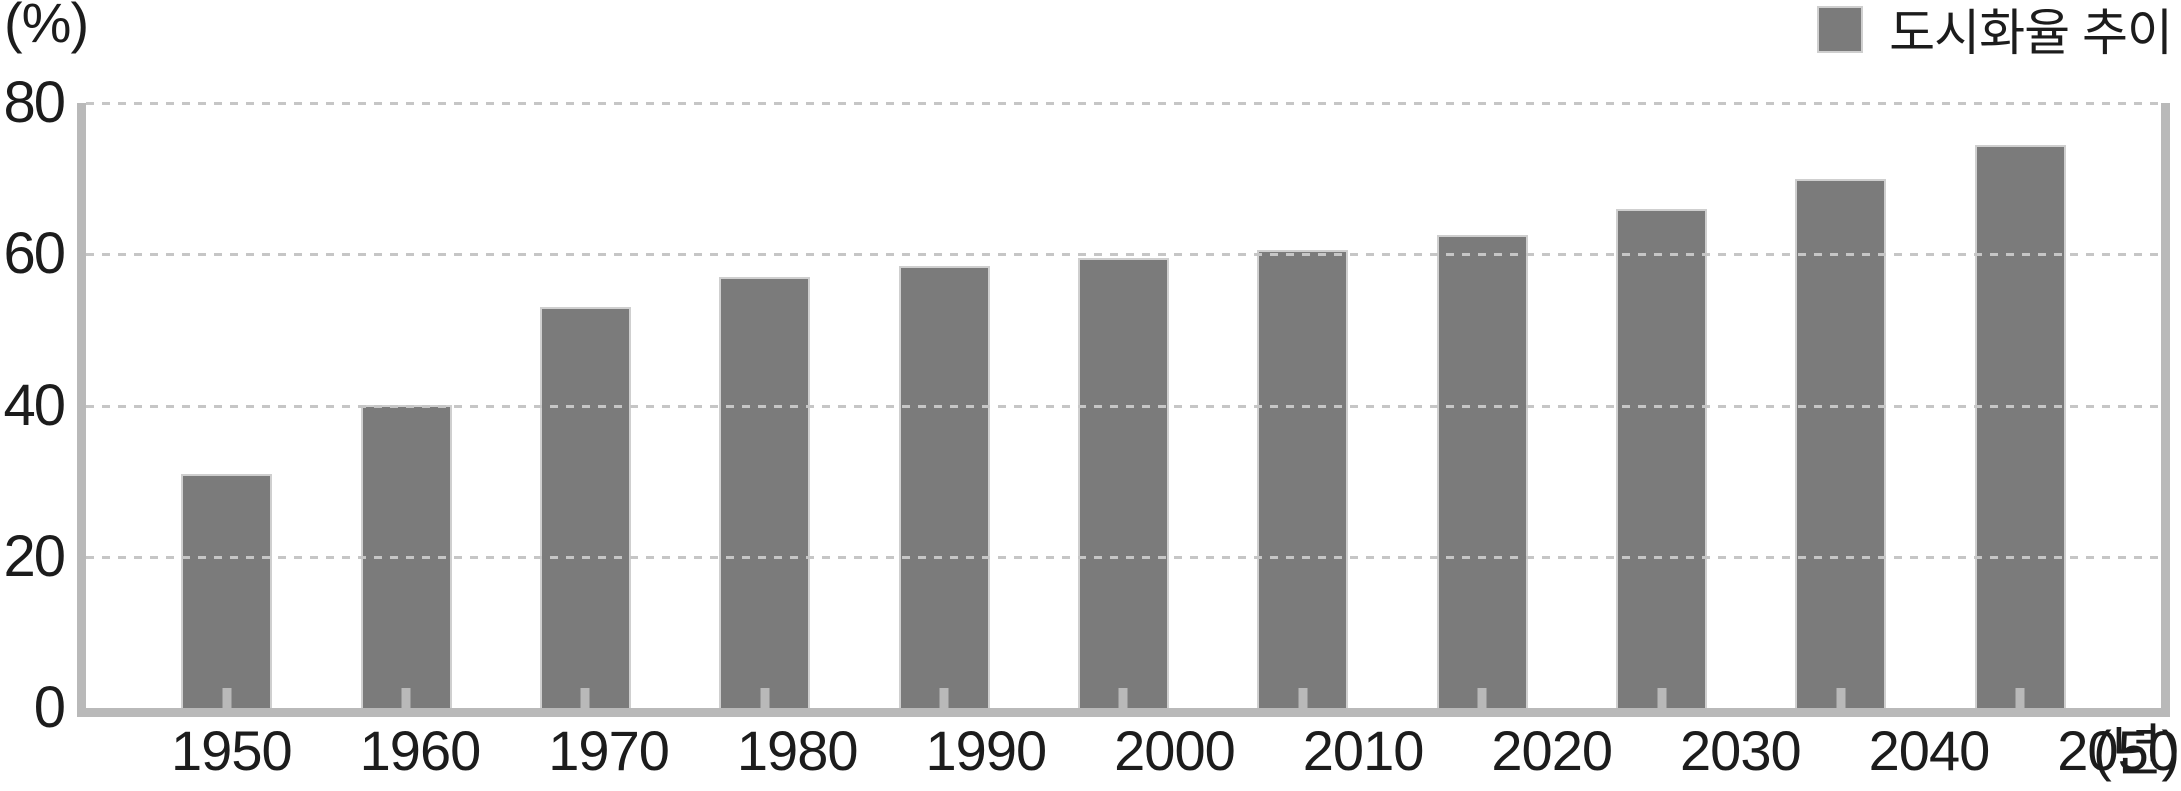 This screenshot has width=2181, height=791. What do you see at coordinates (1841, 698) in the screenshot?
I see `x-axis-tick-2040` at bounding box center [1841, 698].